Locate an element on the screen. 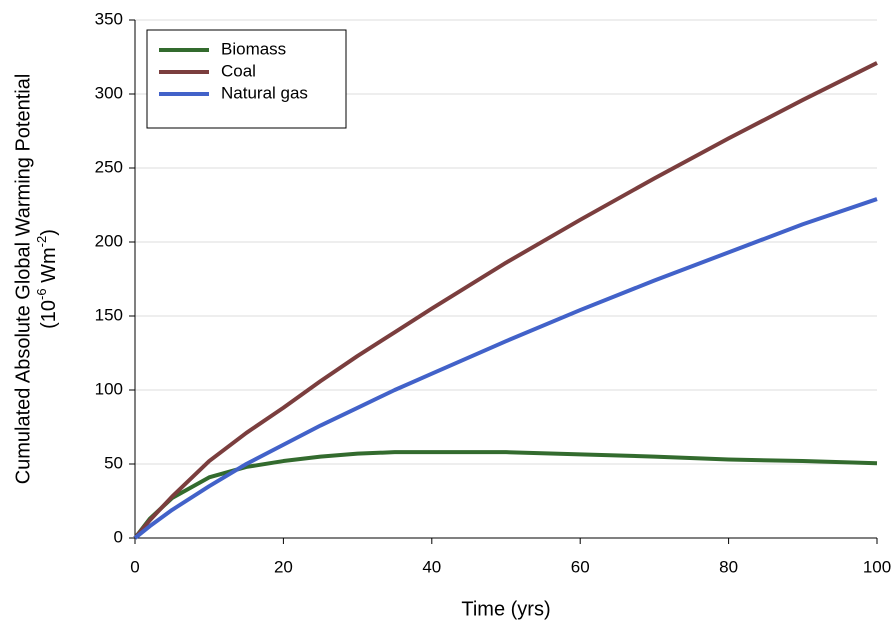 This screenshot has height=632, width=896. y-tick-label: 150 is located at coordinates (109, 314).